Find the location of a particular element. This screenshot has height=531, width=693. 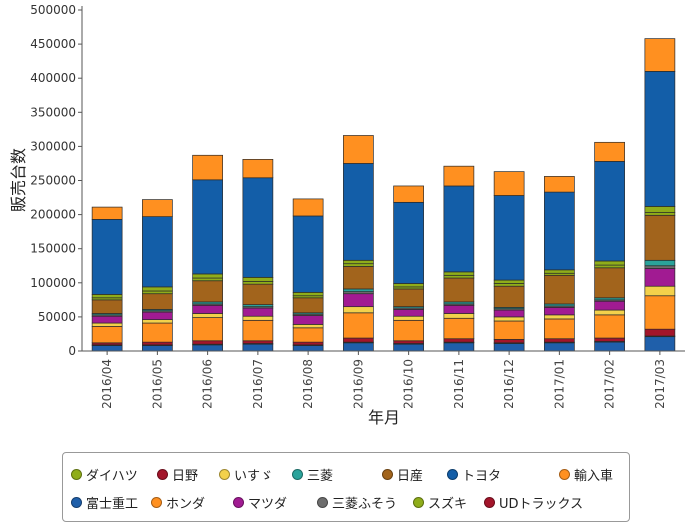

legend-item: ダイハツ is located at coordinates (104, 474).